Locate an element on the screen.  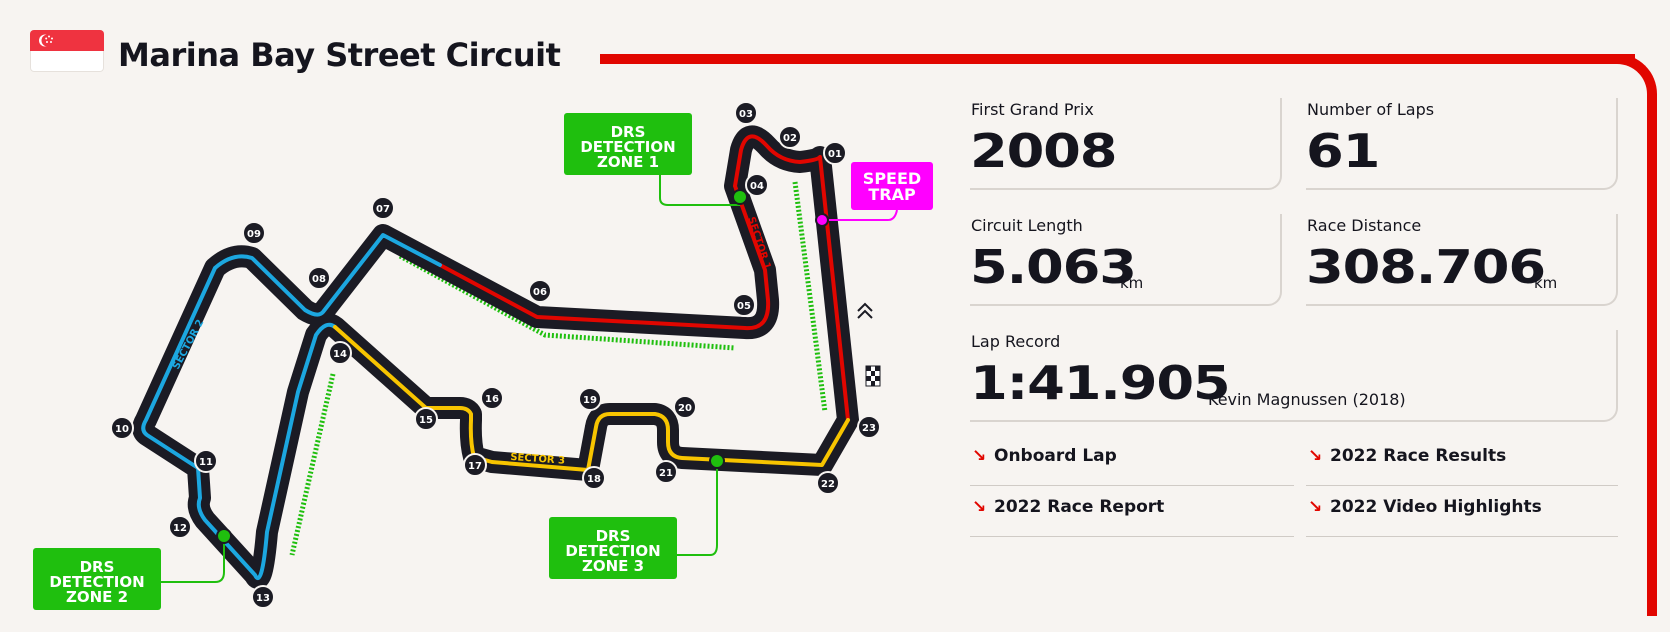
turn-label: 15 is located at coordinates (426, 420).